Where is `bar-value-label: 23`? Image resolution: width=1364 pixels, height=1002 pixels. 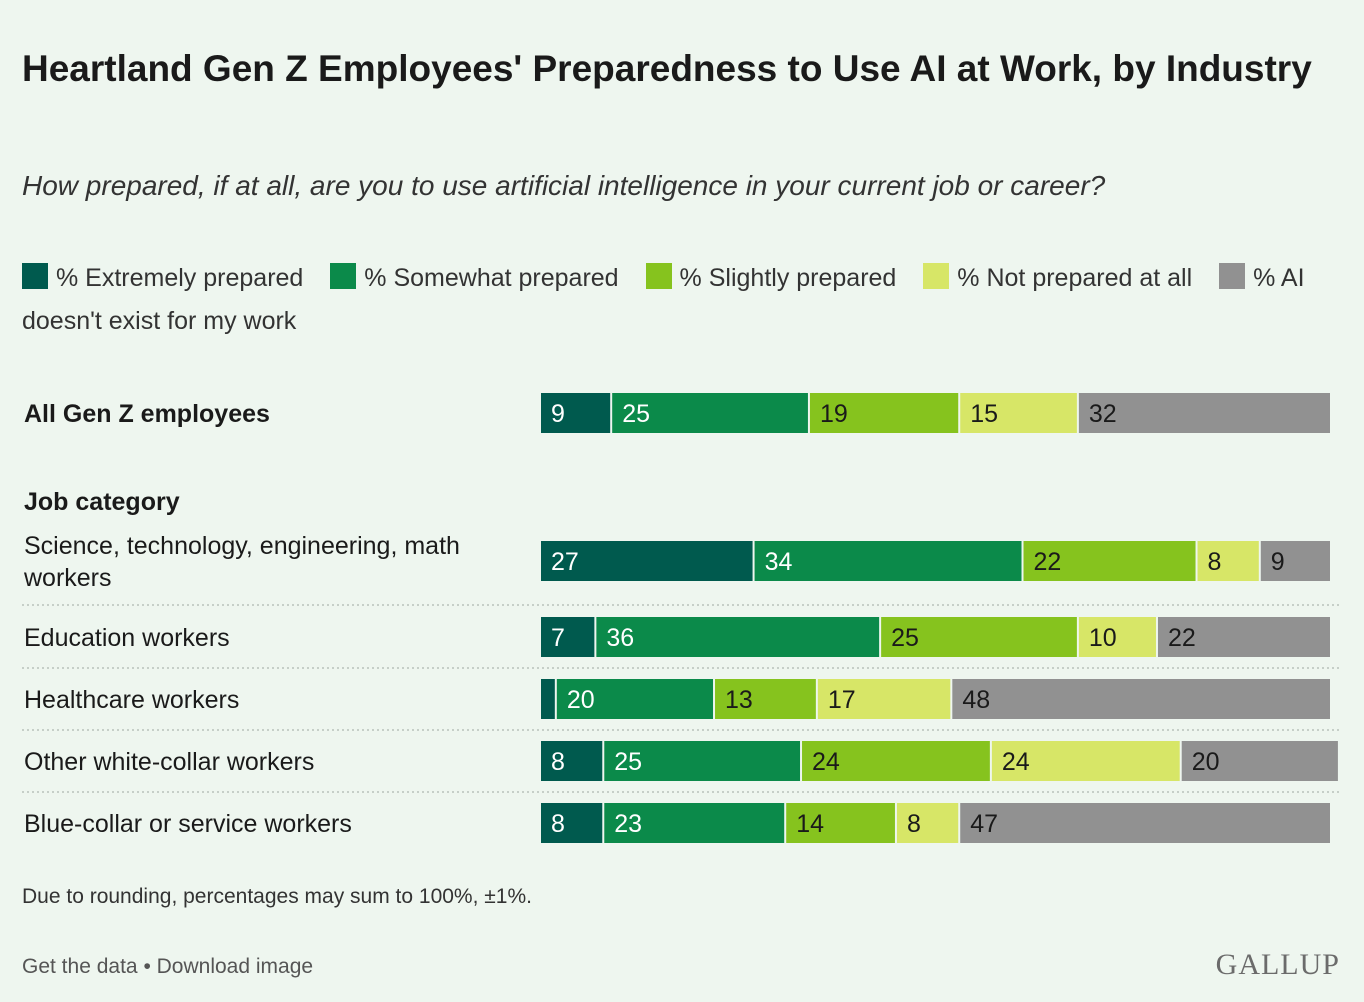 bar-value-label: 23 is located at coordinates (628, 824).